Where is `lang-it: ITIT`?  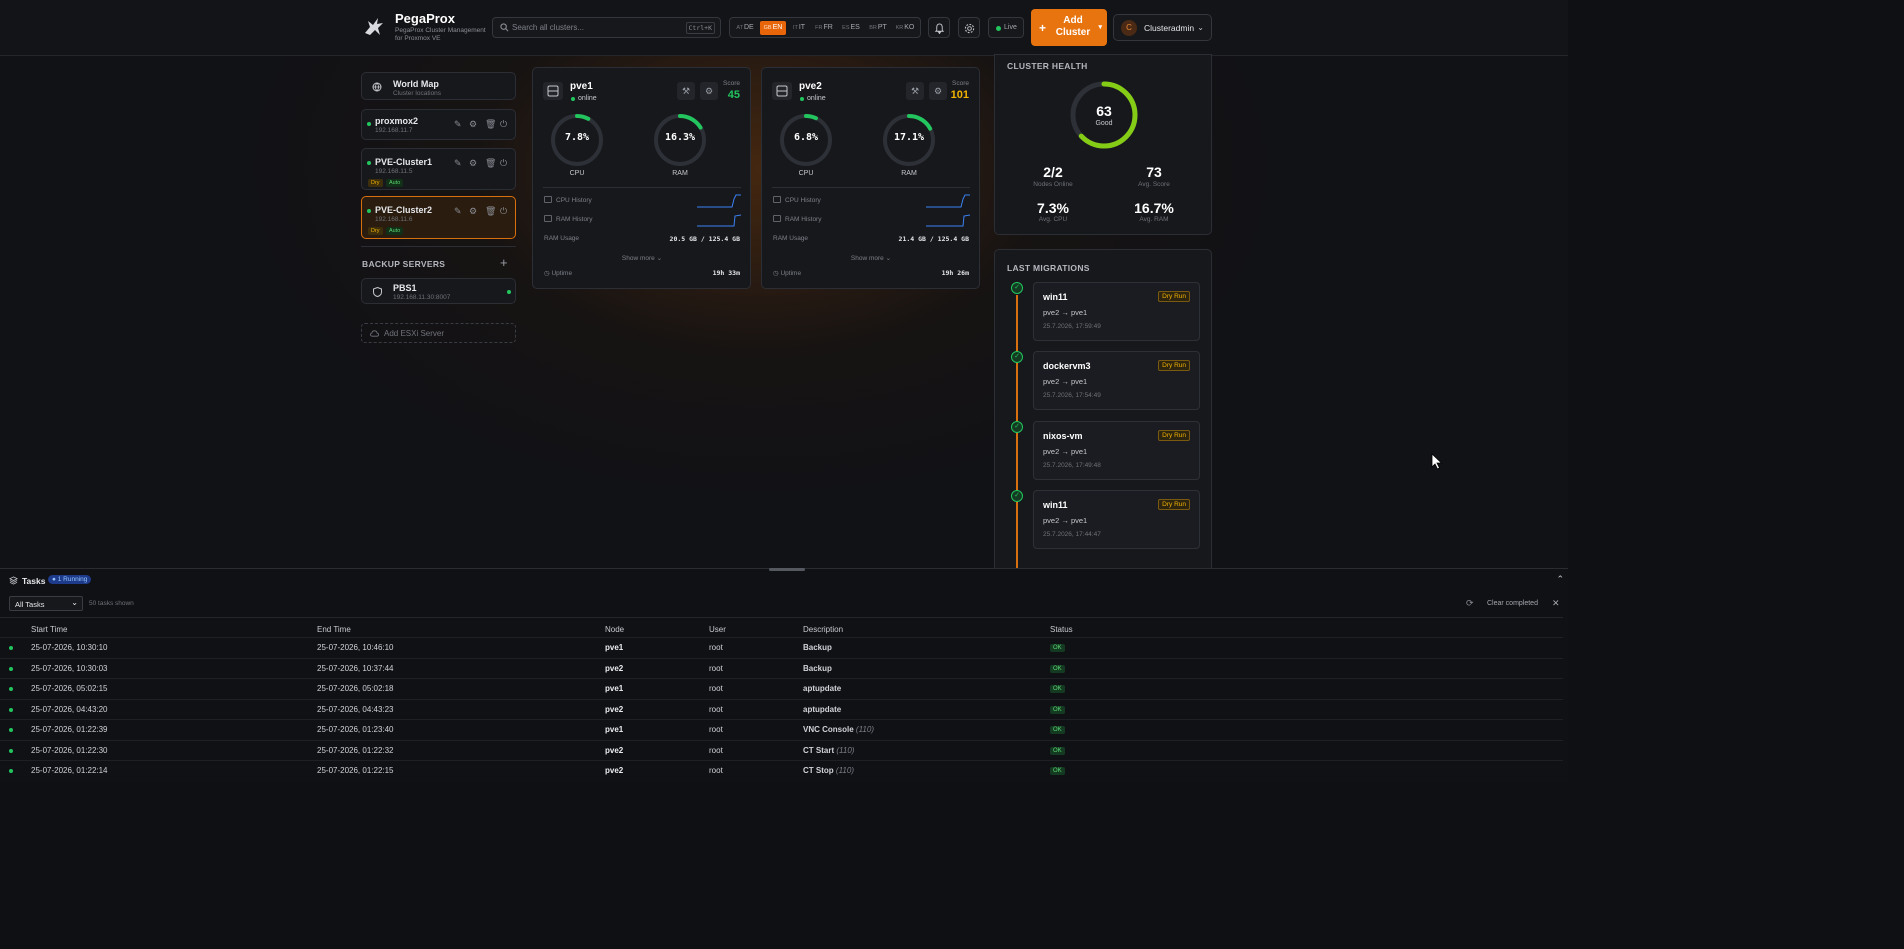
lang-it: ITIT is located at coordinates (799, 28).